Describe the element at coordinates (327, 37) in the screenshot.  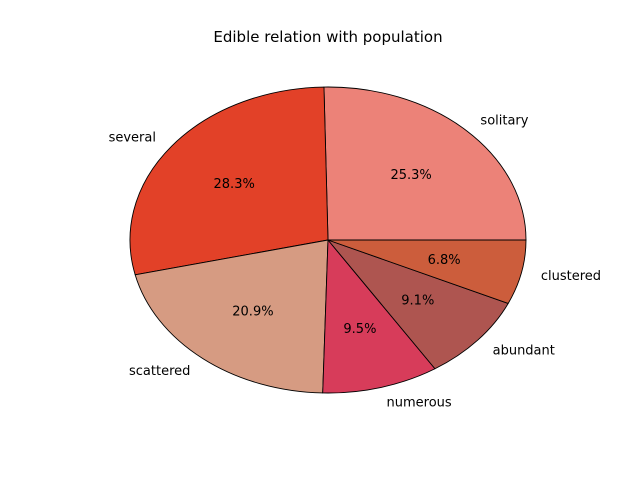
I see `chart-title: Edible relation with population` at that location.